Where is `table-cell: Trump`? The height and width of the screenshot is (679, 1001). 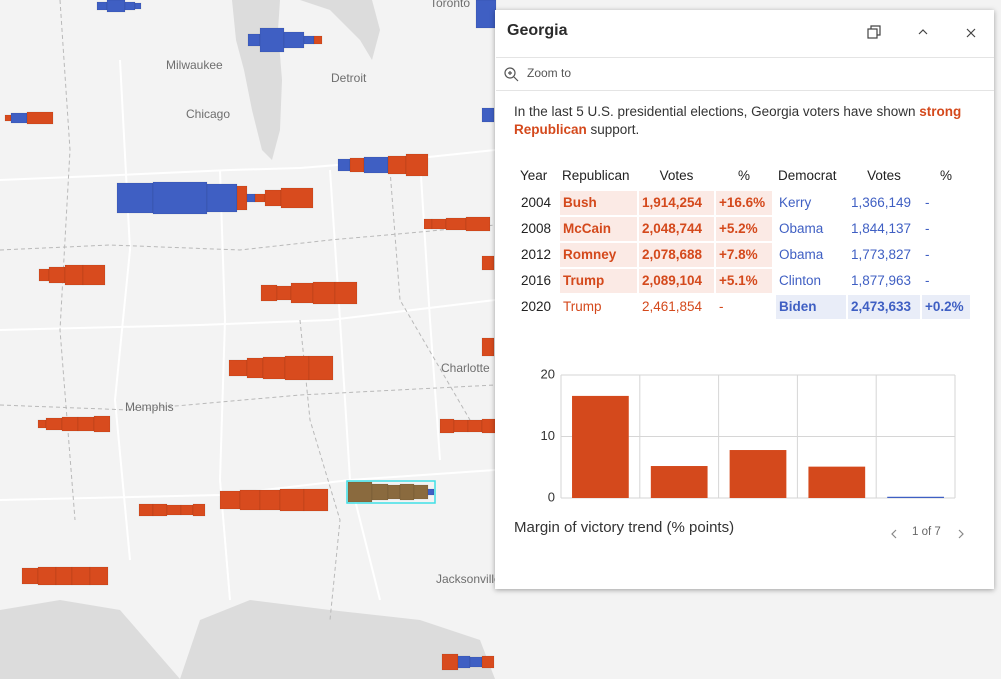
table-cell: Trump is located at coordinates (598, 281).